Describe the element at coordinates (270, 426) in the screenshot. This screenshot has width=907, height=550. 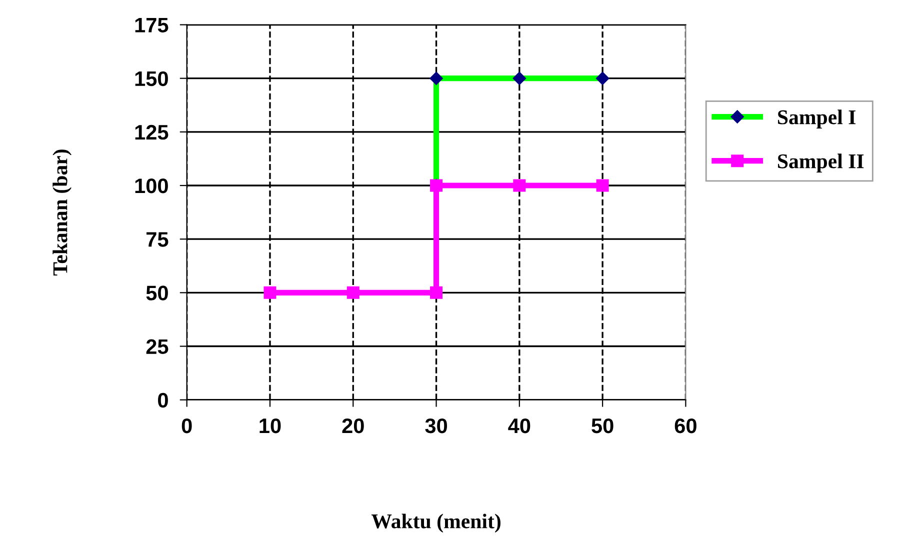
I see `x-tick-label: 10` at that location.